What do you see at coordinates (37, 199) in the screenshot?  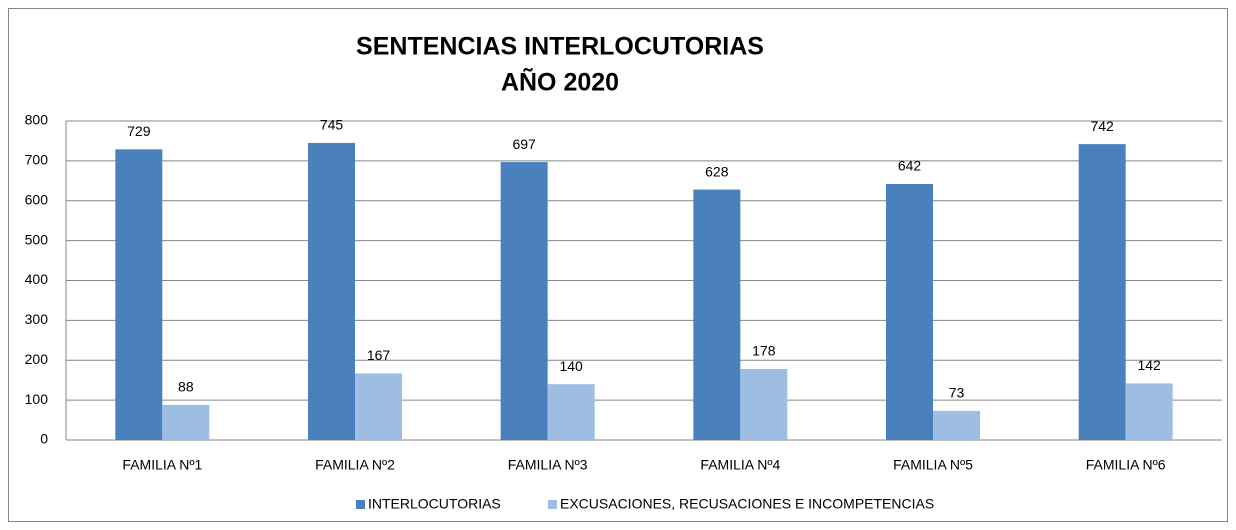 I see `y-tick-label: 600` at bounding box center [37, 199].